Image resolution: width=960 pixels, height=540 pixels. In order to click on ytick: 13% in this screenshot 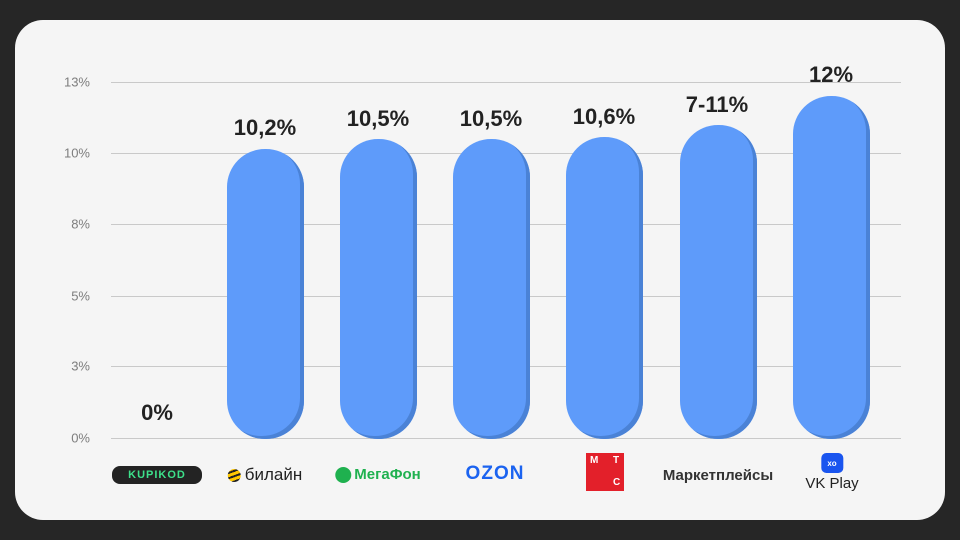, I will do `click(76, 82)`.